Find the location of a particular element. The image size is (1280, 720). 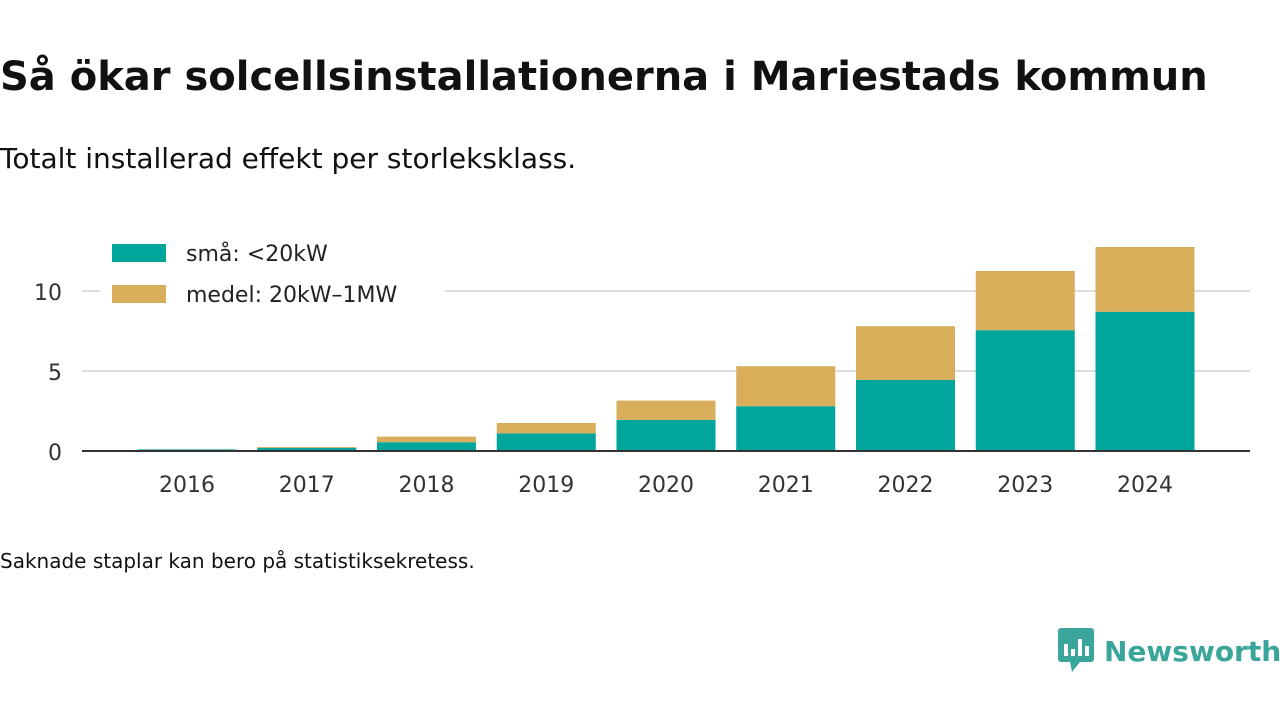

x-axis-ticks: 2016 2017 2018 2019 2020 2021 2022 2023 2024 is located at coordinates (666, 485).